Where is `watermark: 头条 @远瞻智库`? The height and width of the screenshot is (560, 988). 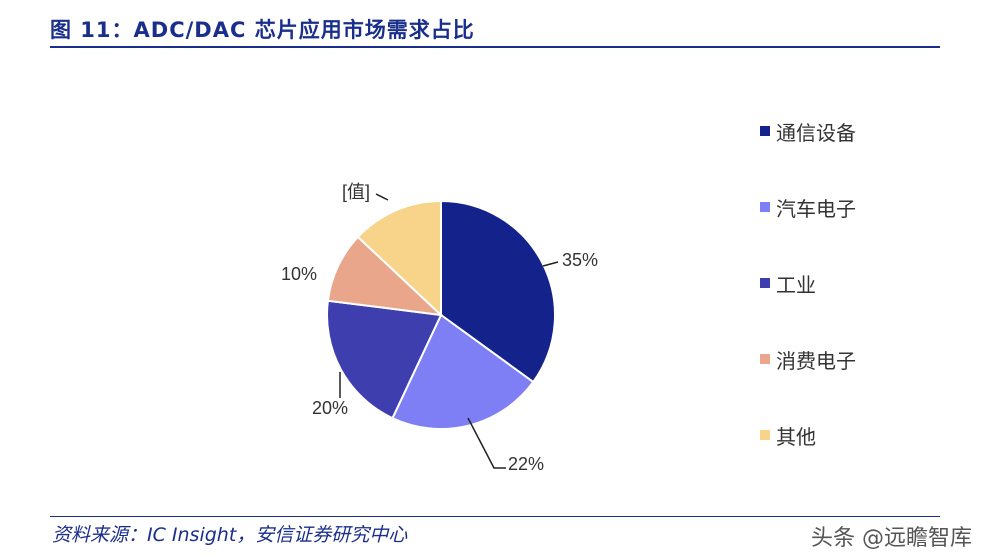
watermark: 头条 @远瞻智库 is located at coordinates (891, 538).